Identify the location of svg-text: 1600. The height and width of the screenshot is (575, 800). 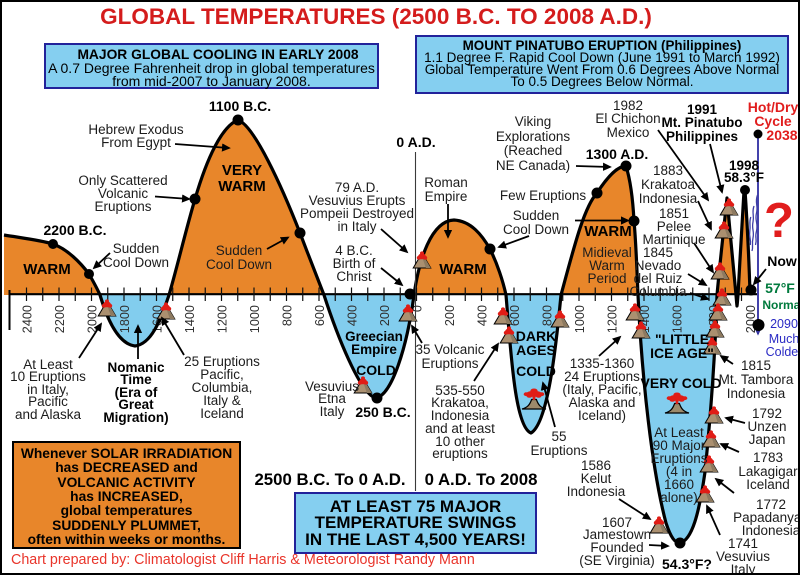
(678, 319).